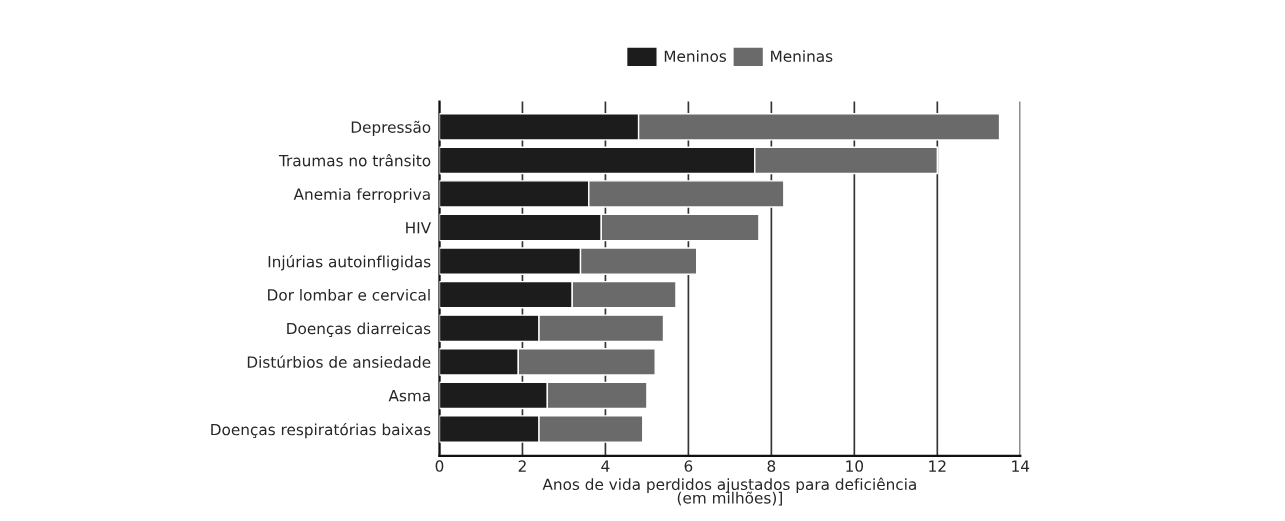 Image resolution: width=1285 pixels, height=521 pixels. Describe the element at coordinates (605, 466) in the screenshot. I see `x-tick-label: 4` at that location.